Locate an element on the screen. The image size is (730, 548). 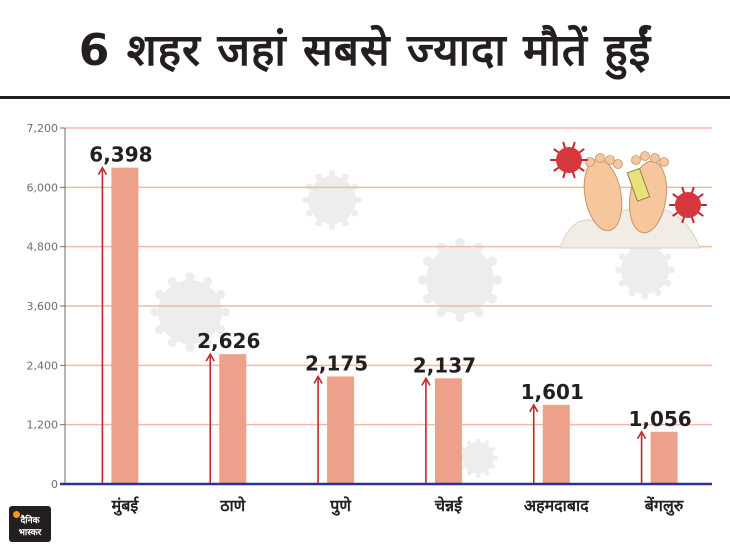
y-axis: 0 1,200 2,400 3,600 4,800 6,000 7,200 is located at coordinates (46, 306).